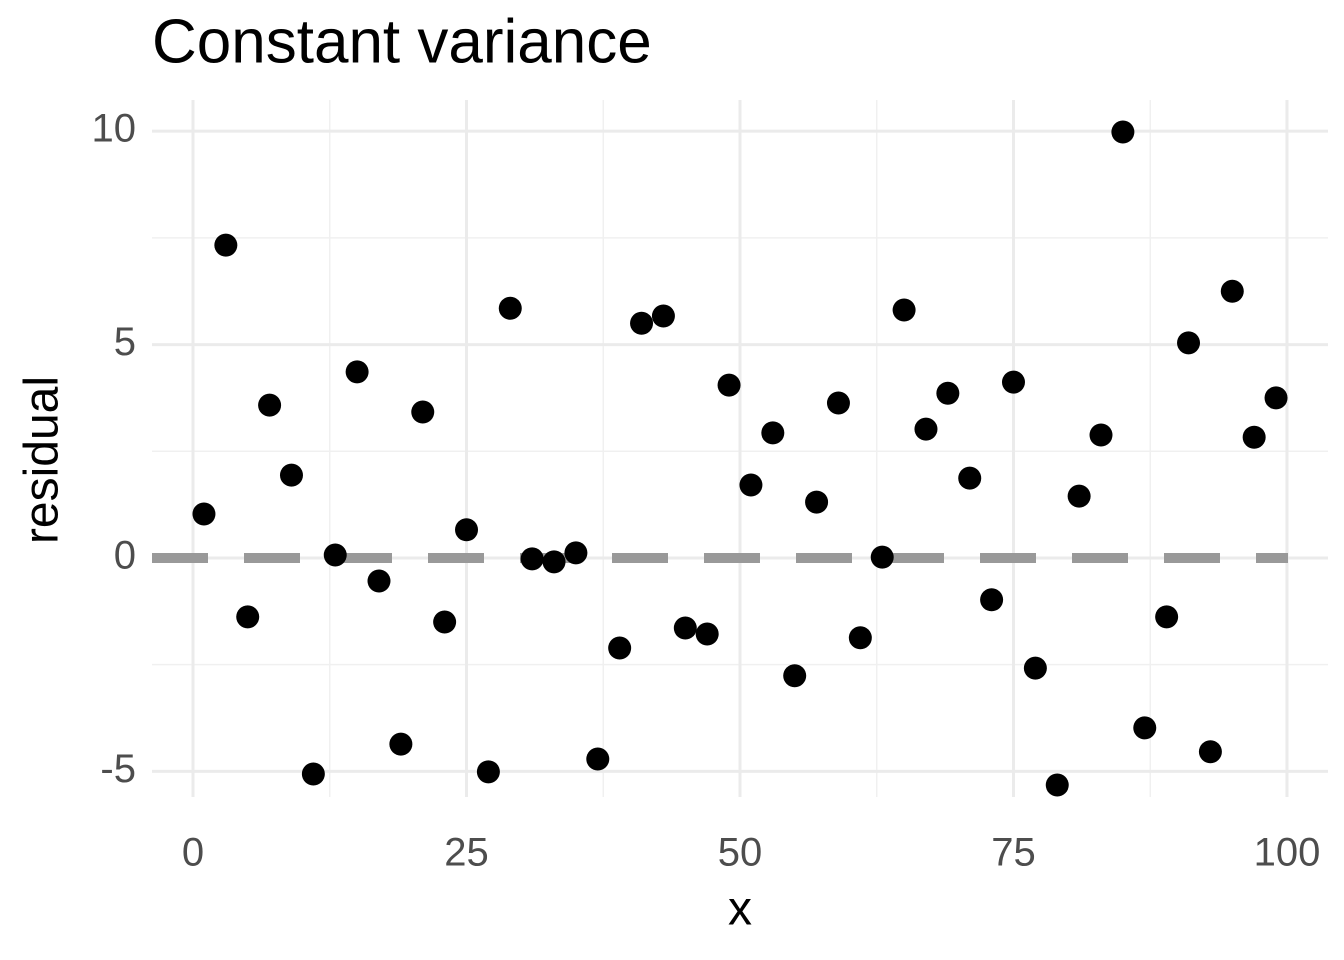 The height and width of the screenshot is (960, 1344). Describe the element at coordinates (740, 853) in the screenshot. I see `x-tick-label: 50` at that location.